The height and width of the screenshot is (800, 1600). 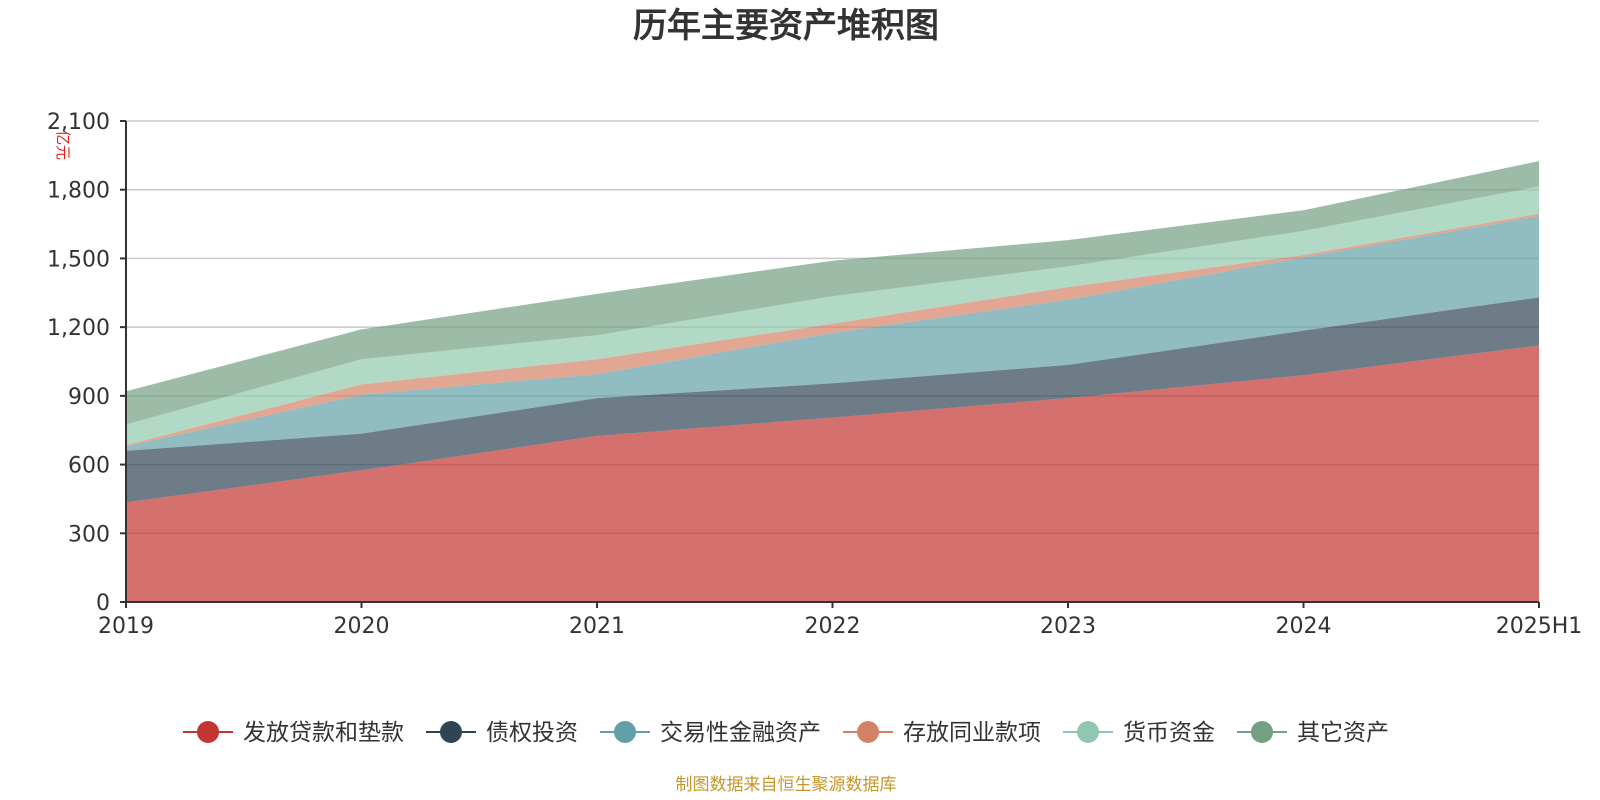 I want to click on y-tick-label-5: 1,500, so click(x=78, y=259).